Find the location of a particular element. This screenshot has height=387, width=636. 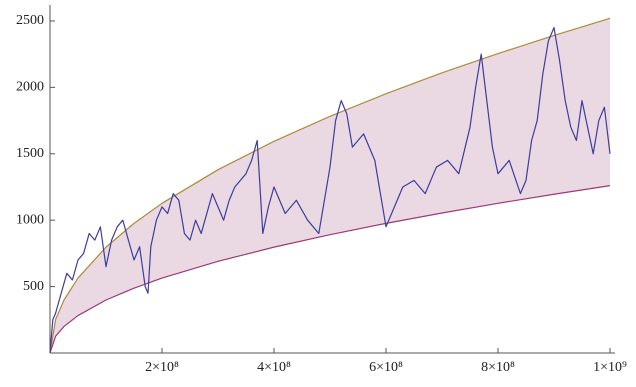

x-tick-label: 1×10⁹ is located at coordinates (610, 367).